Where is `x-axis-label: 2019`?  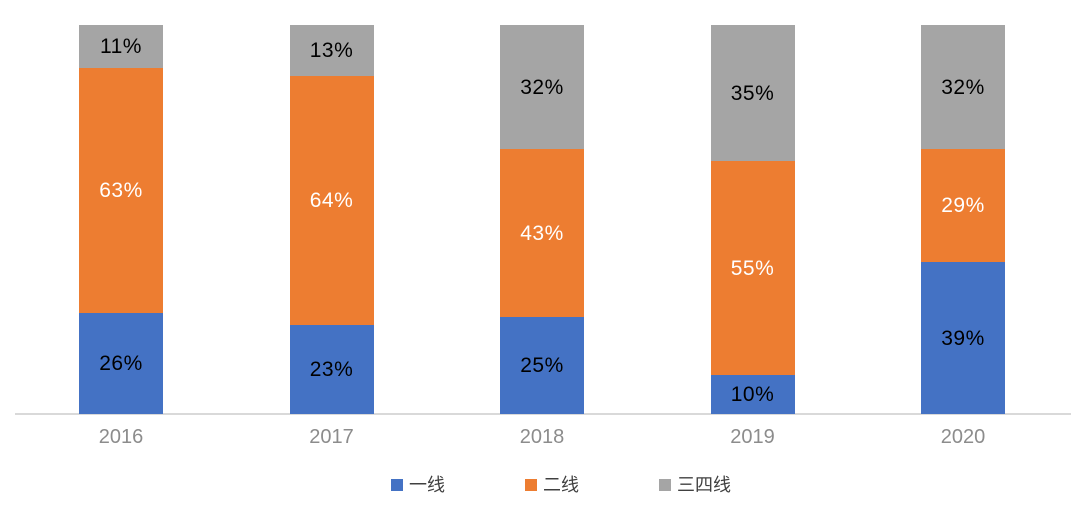 x-axis-label: 2019 is located at coordinates (752, 437).